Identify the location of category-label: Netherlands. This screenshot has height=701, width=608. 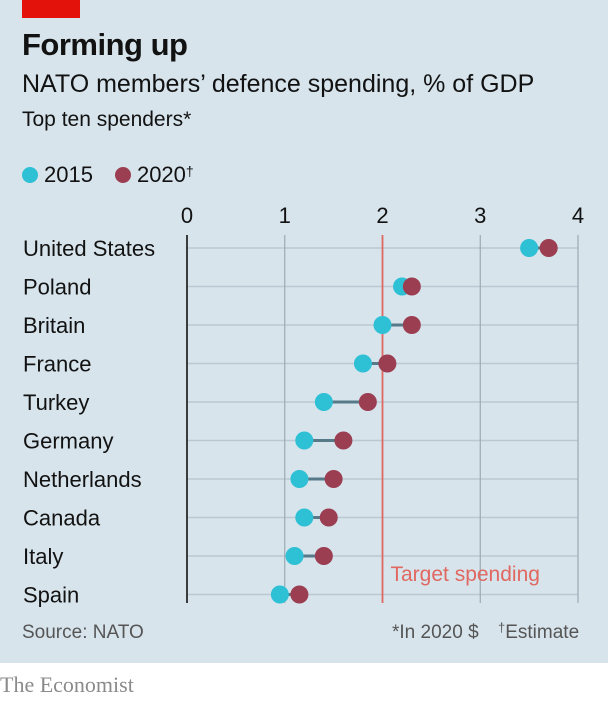
(82, 479).